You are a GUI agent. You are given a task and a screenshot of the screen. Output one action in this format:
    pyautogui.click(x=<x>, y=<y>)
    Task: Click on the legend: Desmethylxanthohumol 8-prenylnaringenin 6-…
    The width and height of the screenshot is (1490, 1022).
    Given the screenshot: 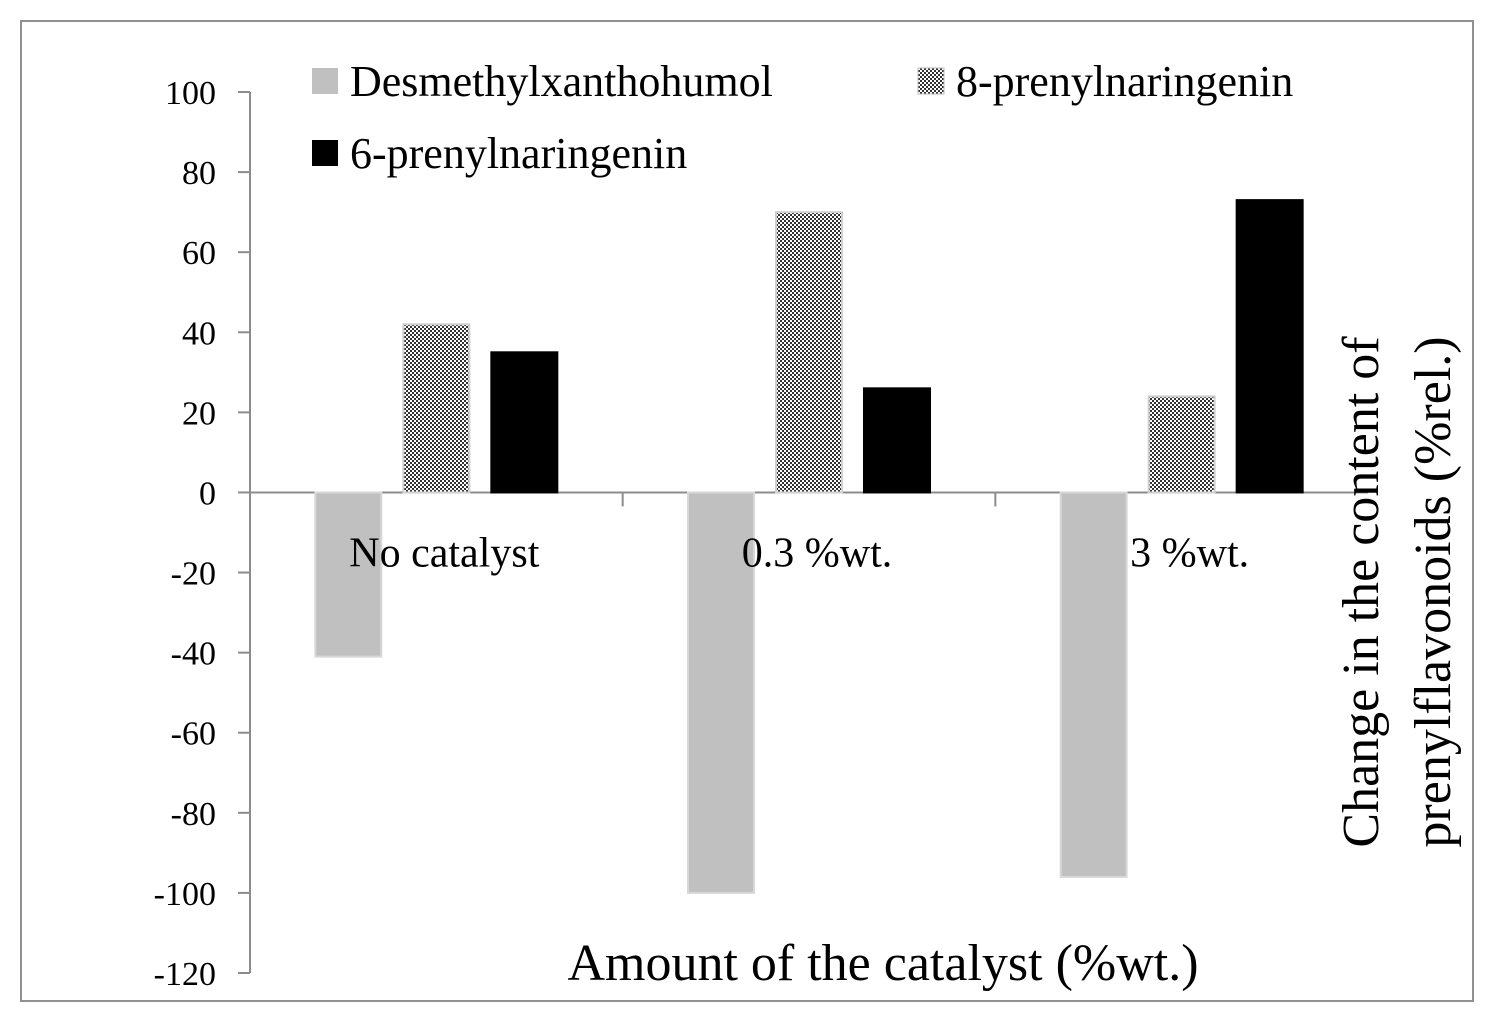 What is the action you would take?
    pyautogui.click(x=802, y=117)
    